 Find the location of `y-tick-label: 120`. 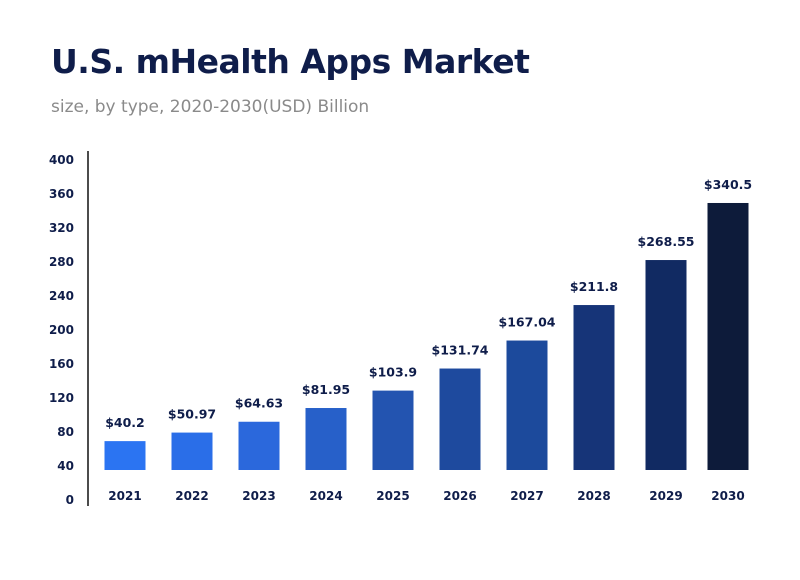

y-tick-label: 120 is located at coordinates (61, 398).